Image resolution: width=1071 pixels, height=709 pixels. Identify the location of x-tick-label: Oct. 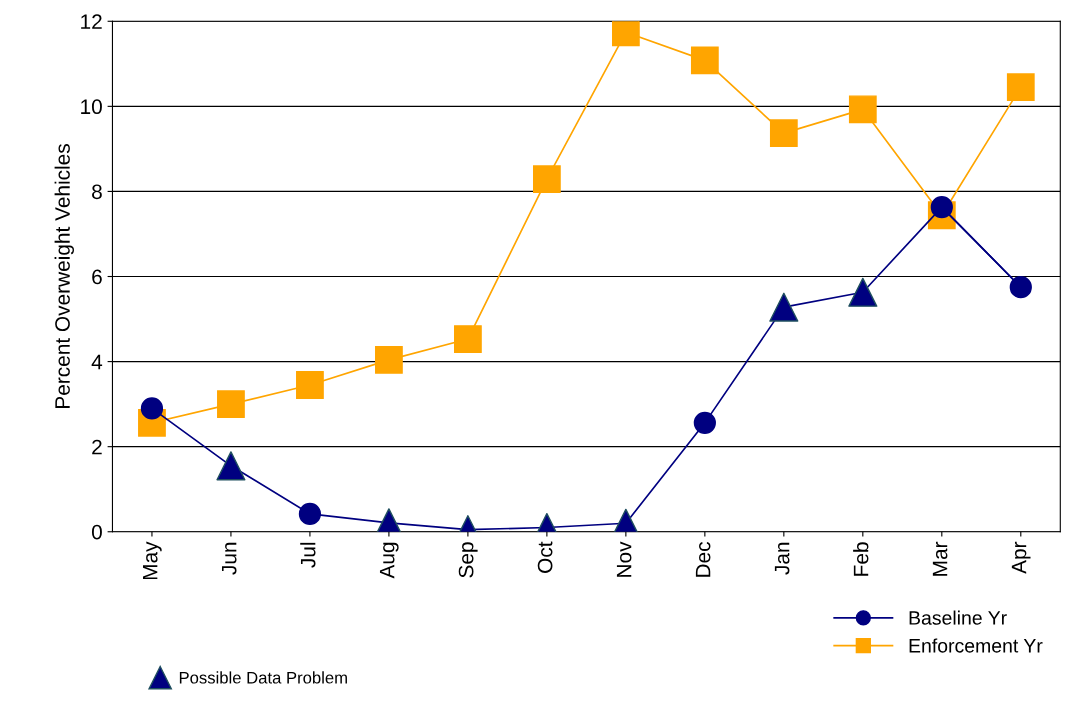
(545, 557).